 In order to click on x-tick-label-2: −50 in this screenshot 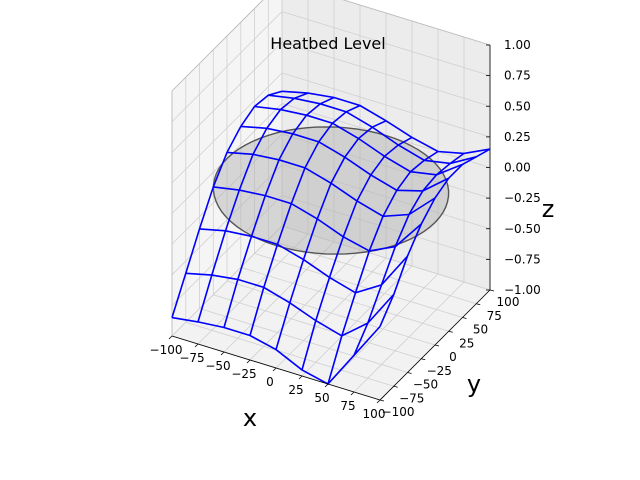, I will do `click(217, 366)`.